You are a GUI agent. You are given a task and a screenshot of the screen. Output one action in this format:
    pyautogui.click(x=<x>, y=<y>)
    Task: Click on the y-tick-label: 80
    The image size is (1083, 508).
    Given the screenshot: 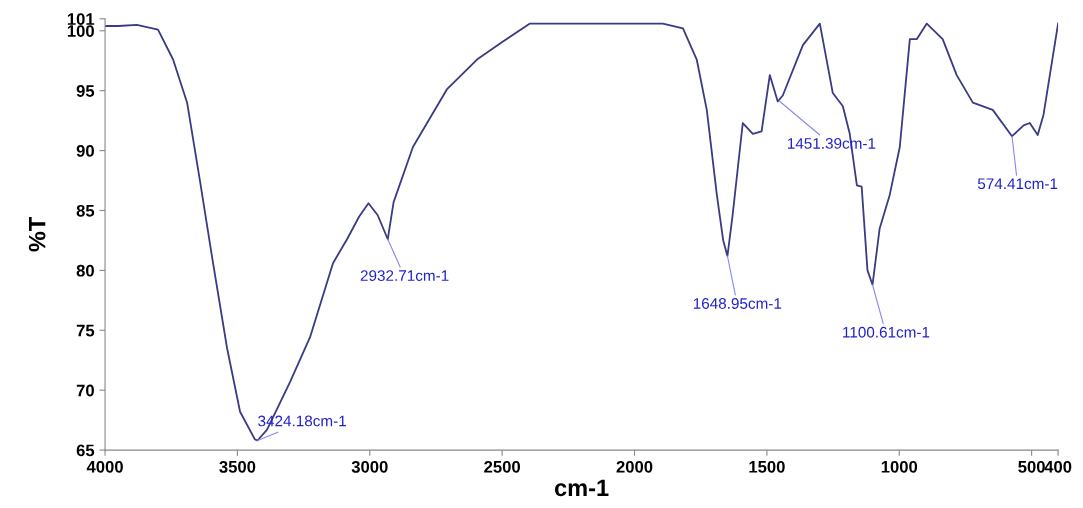 What is the action you would take?
    pyautogui.click(x=85, y=270)
    